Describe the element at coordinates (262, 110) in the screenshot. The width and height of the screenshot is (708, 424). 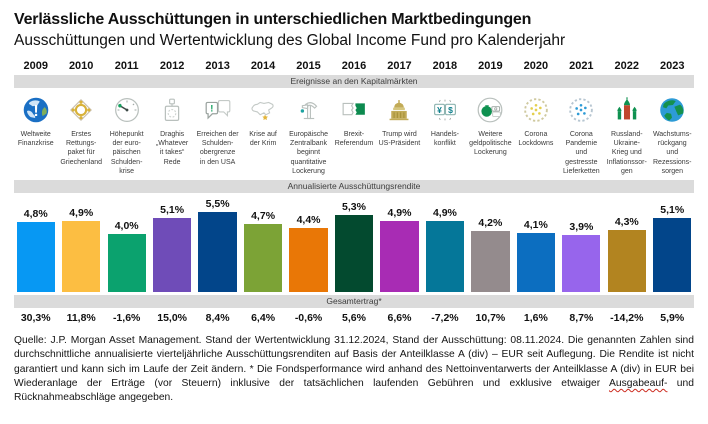
I see `crimea-map-icon` at that location.